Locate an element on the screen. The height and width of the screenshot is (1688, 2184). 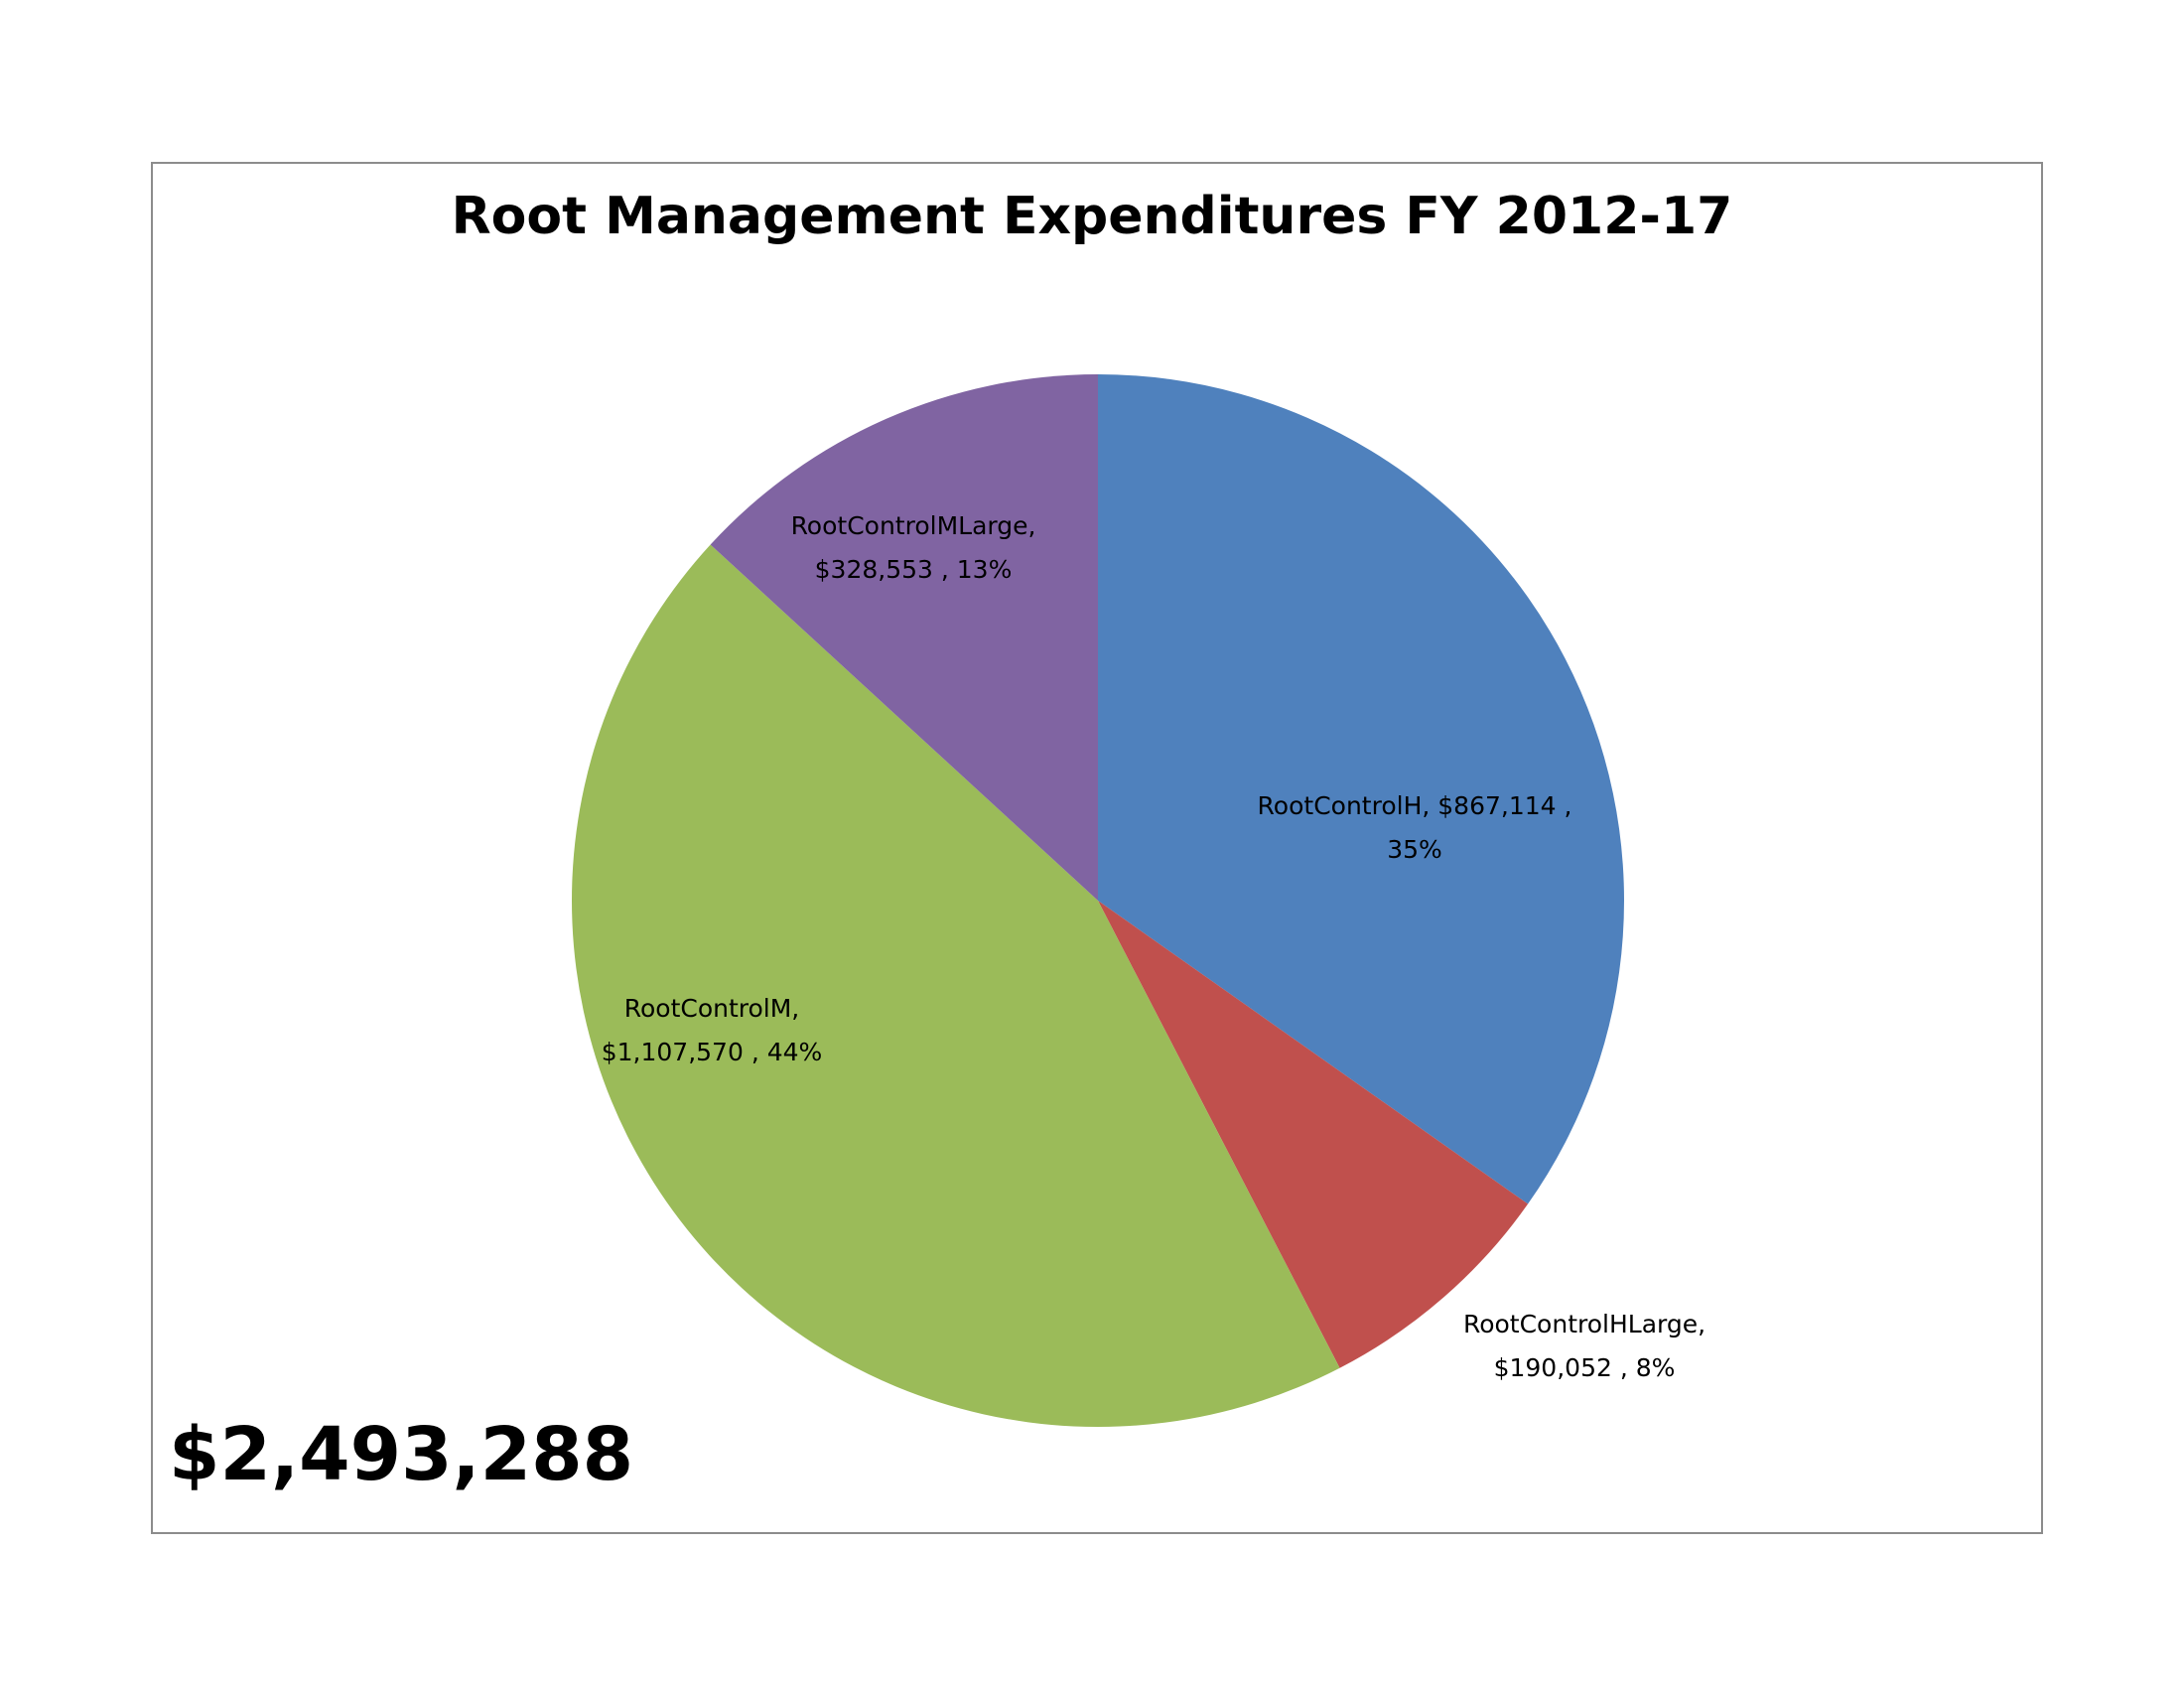
slice-label-rootcontrolmlarge-line1: RootControlMLarge, is located at coordinates (913, 525).